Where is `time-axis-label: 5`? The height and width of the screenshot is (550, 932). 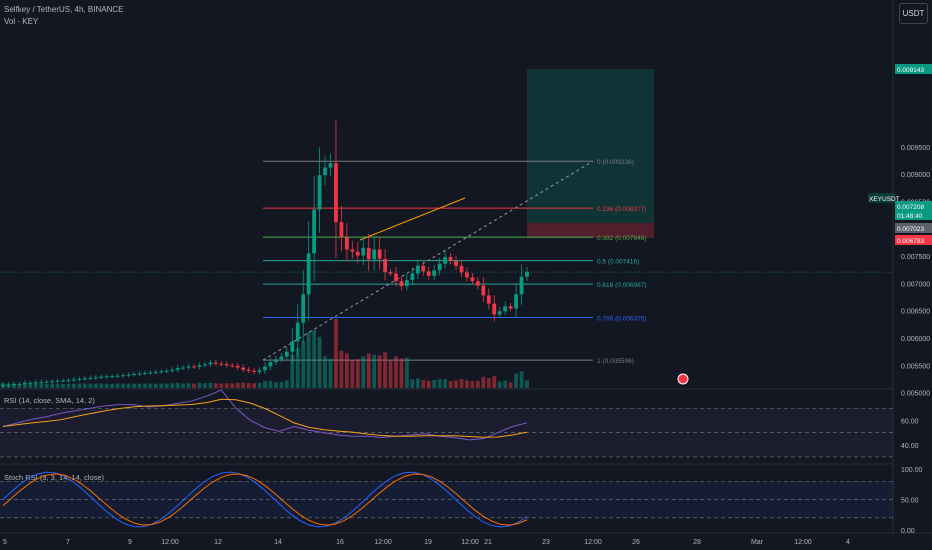 time-axis-label: 5 is located at coordinates (5, 542).